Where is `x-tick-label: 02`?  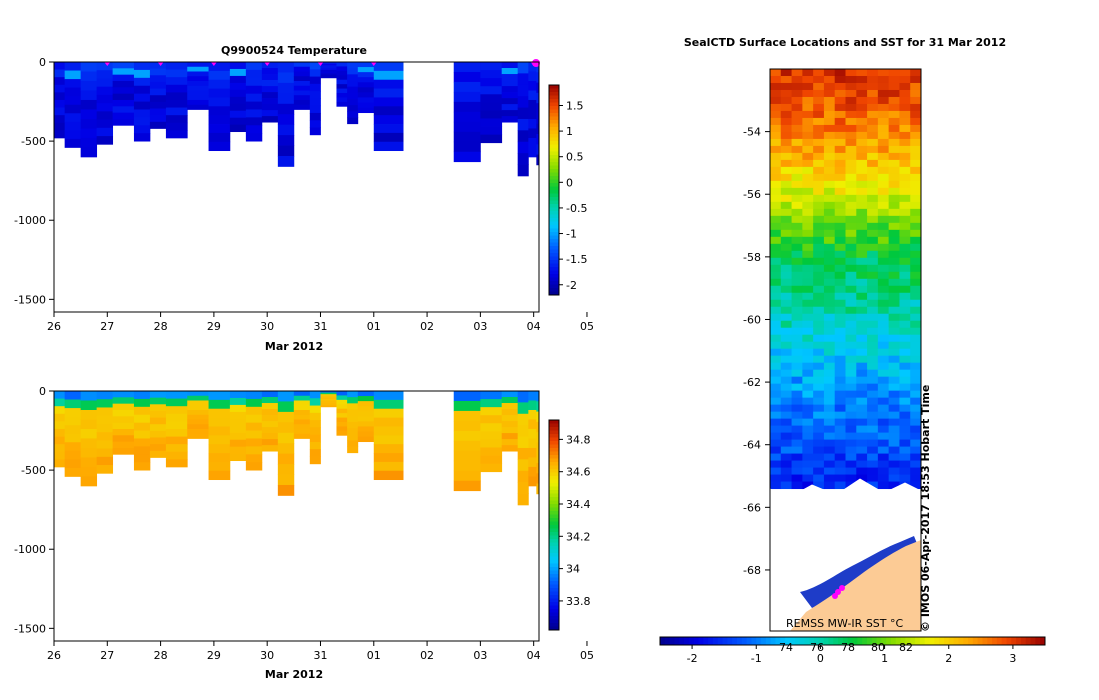 x-tick-label: 02 is located at coordinates (427, 326).